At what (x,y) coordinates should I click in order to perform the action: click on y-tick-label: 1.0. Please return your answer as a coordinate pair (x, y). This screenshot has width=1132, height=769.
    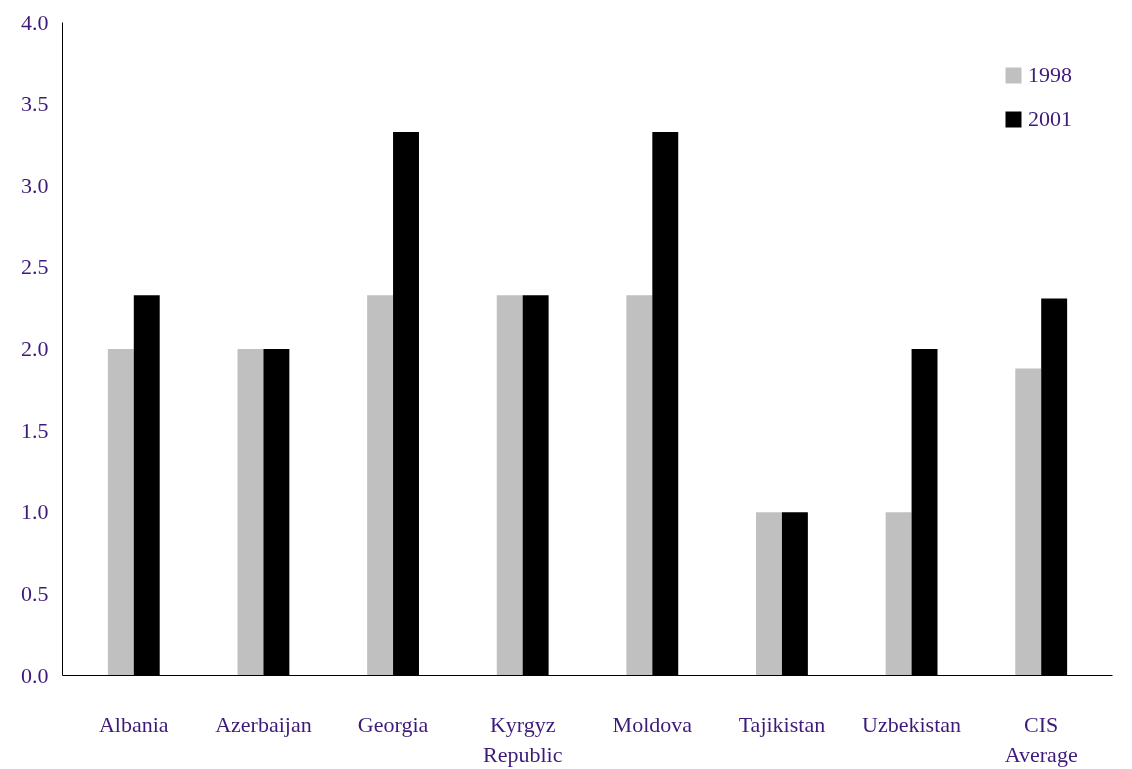
    Looking at the image, I should click on (35, 512).